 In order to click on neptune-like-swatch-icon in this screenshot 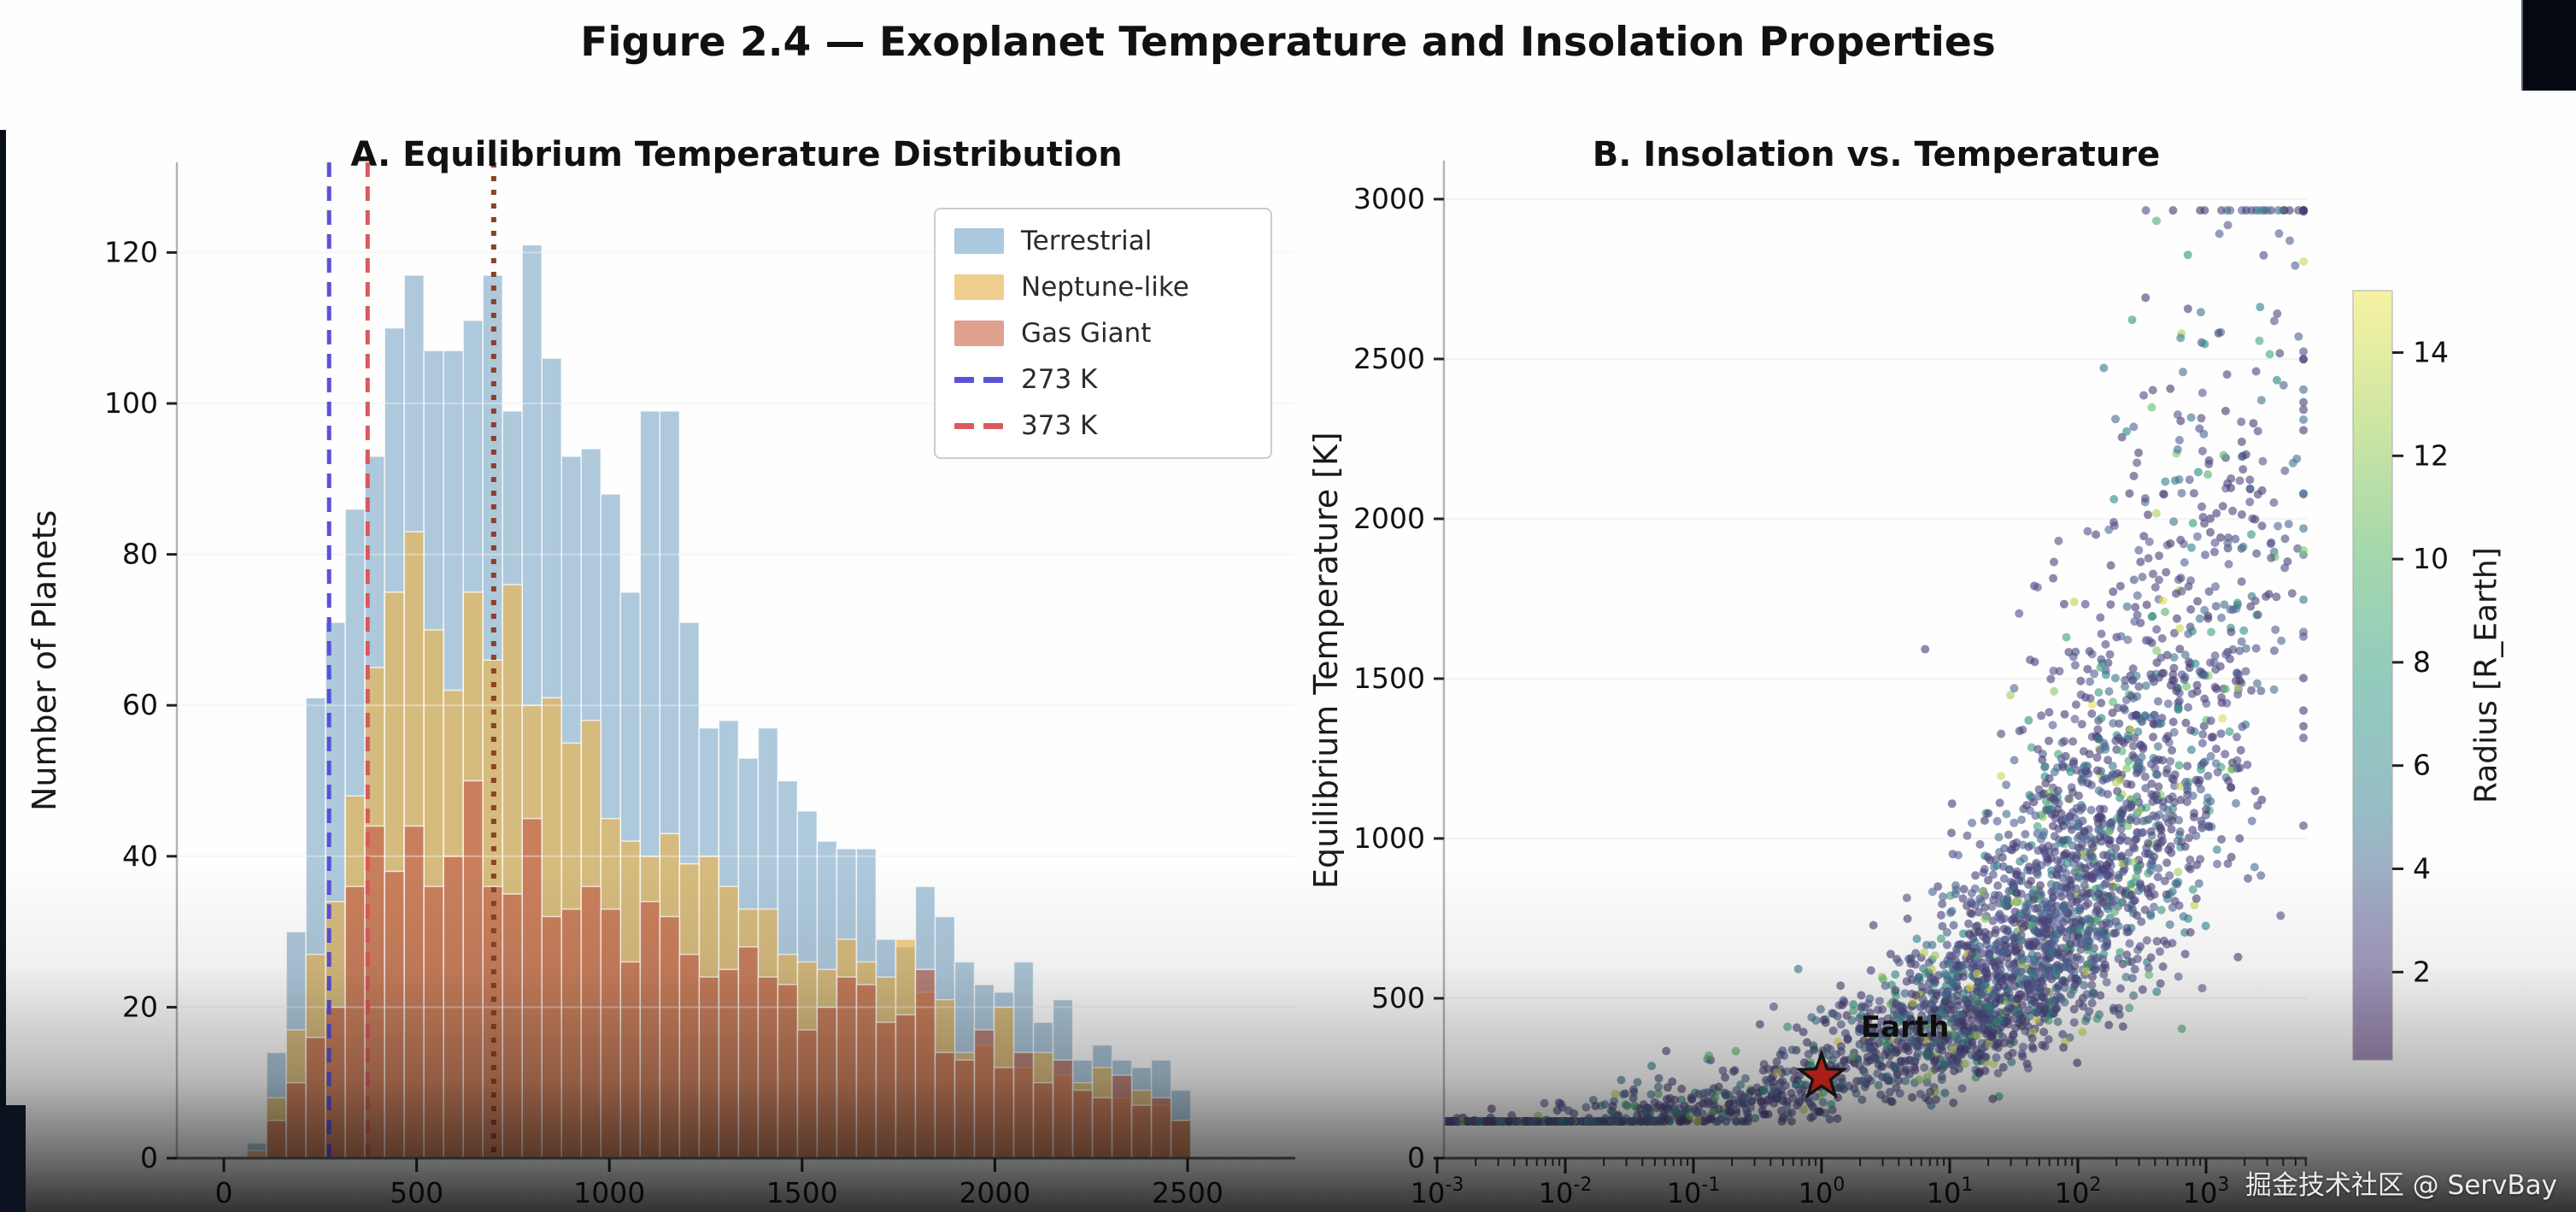, I will do `click(979, 287)`.